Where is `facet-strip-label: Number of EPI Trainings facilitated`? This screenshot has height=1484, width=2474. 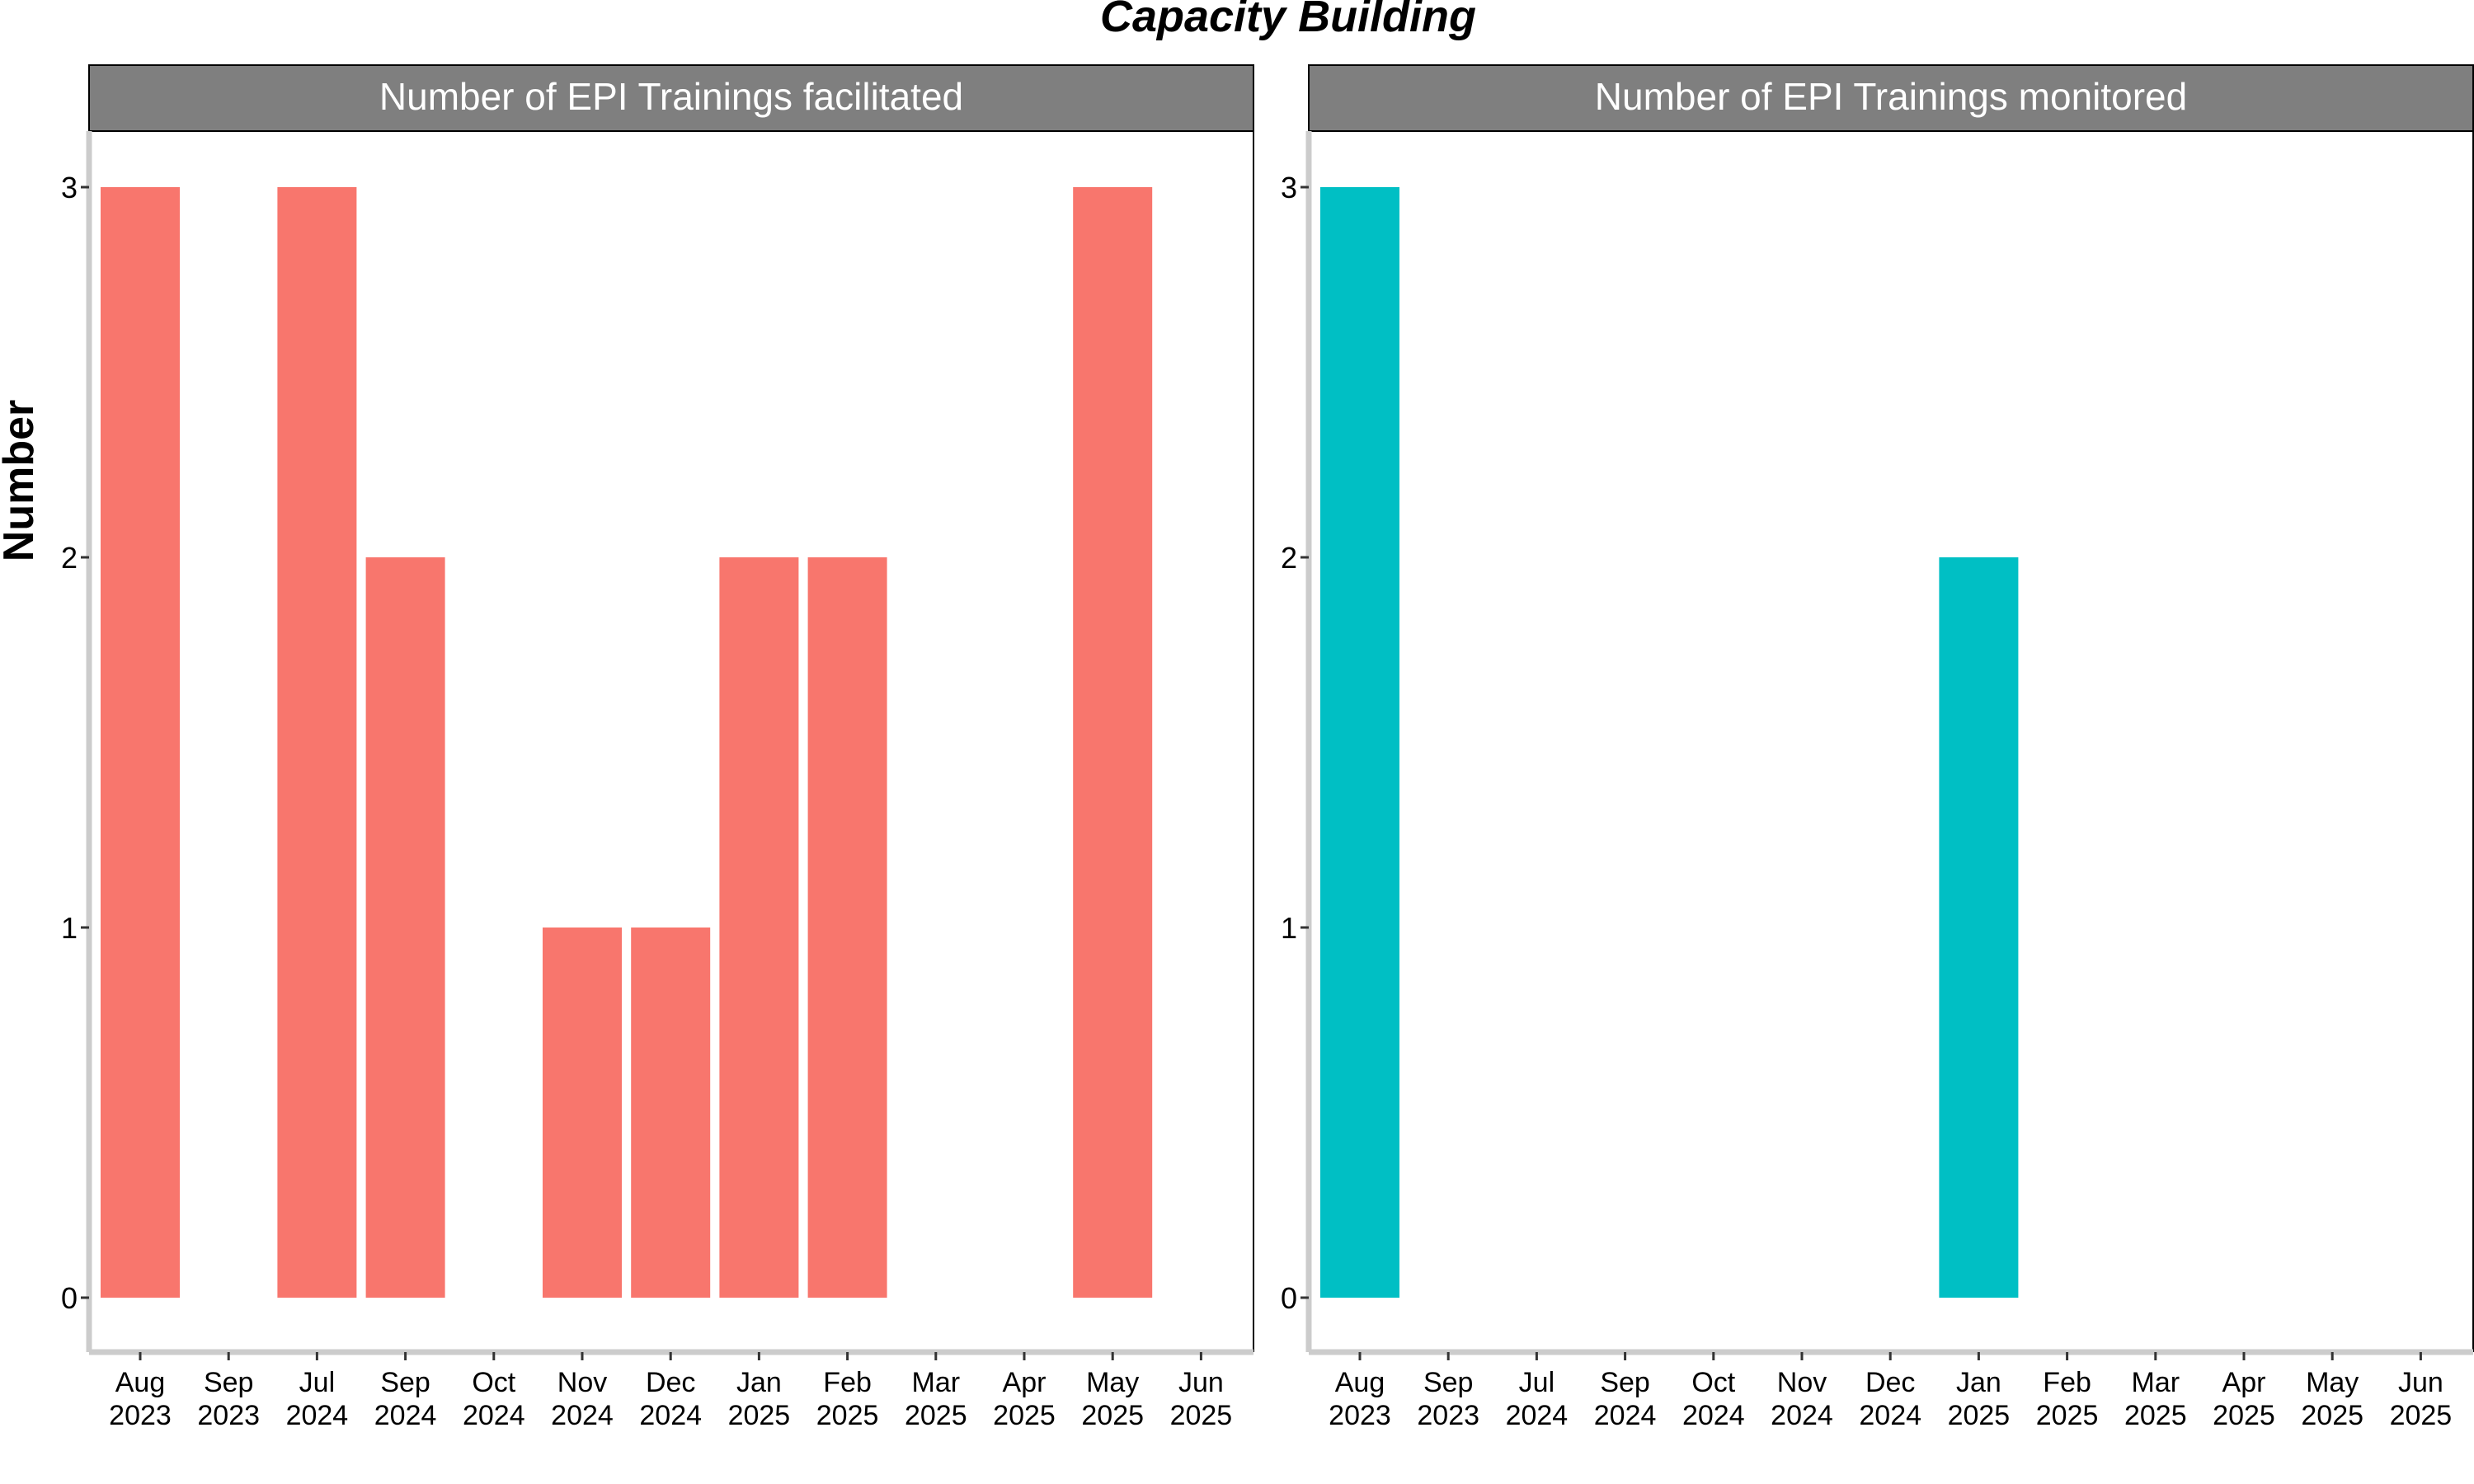 facet-strip-label: Number of EPI Trainings facilitated is located at coordinates (671, 96).